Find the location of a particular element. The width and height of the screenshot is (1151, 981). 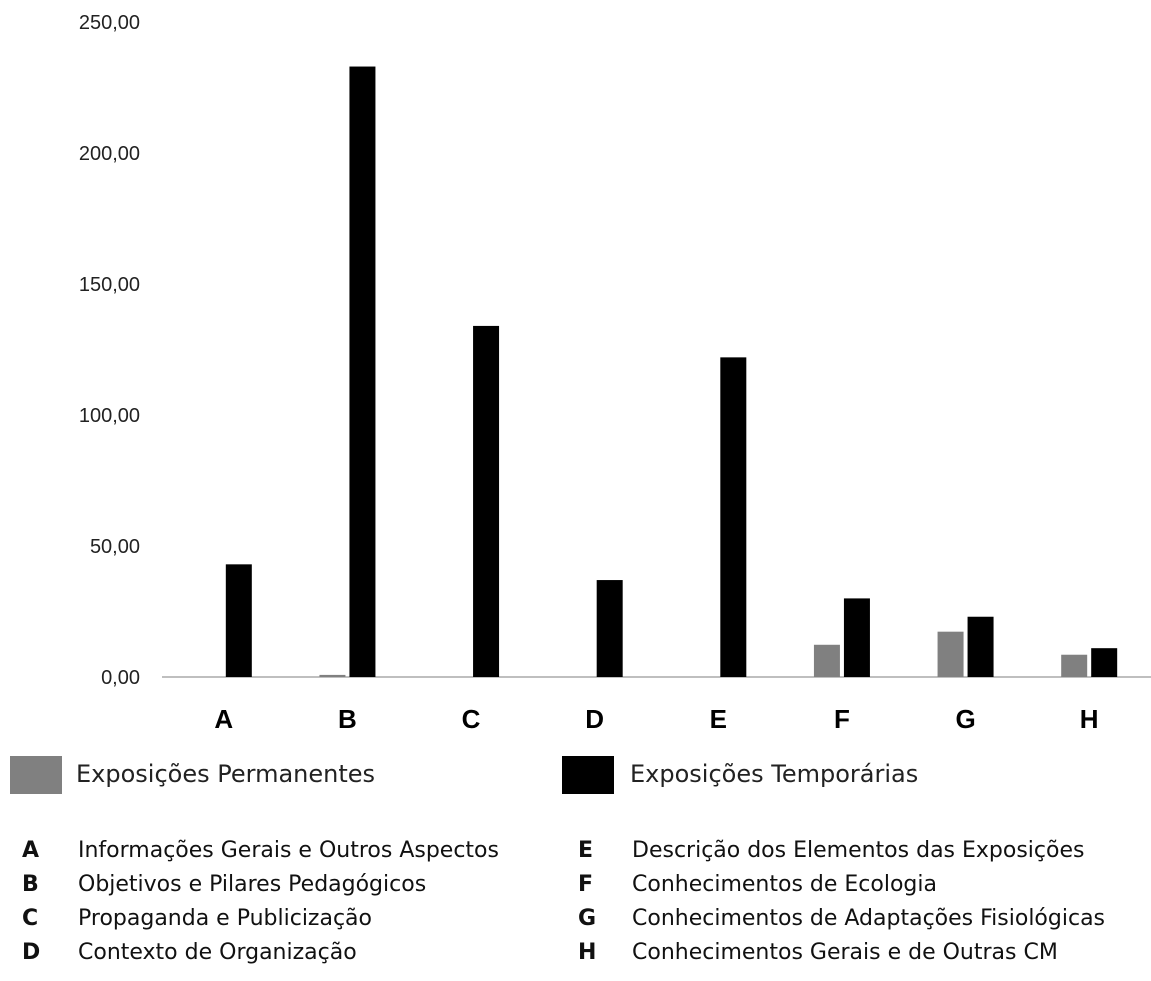

x-tick-label-a: A is located at coordinates (223, 719).